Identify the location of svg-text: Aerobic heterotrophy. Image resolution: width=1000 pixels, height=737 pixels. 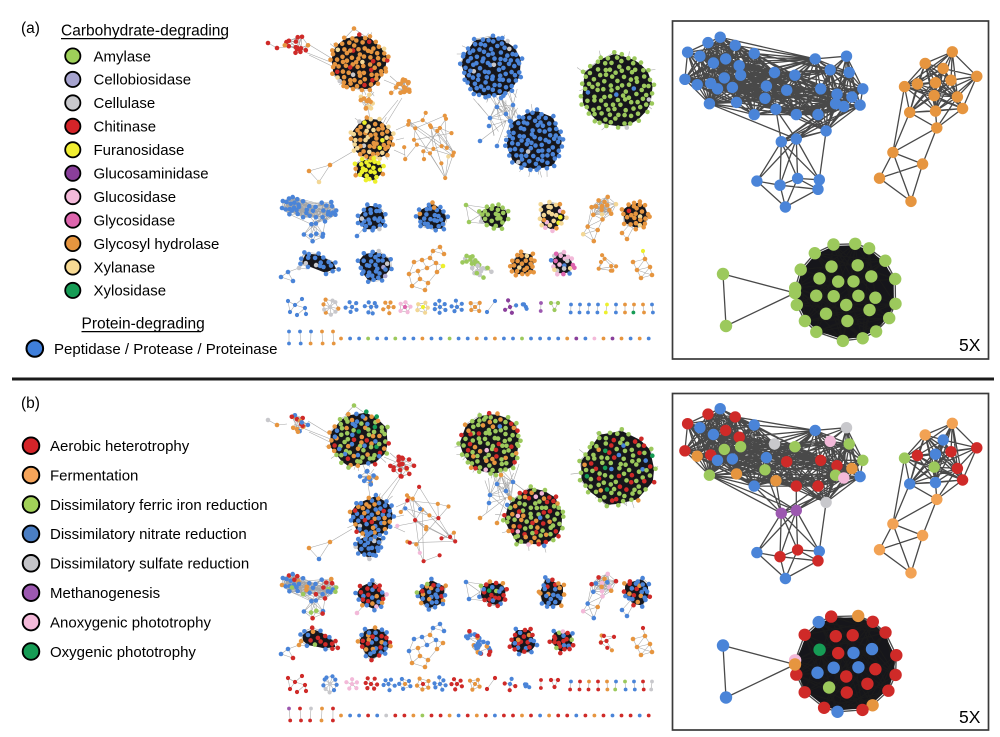
(120, 446).